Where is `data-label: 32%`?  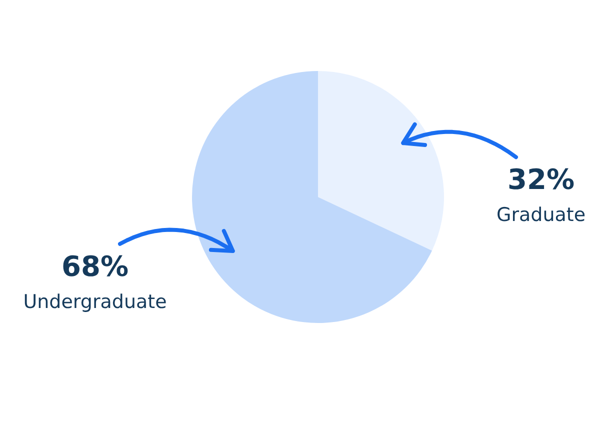 data-label: 32% is located at coordinates (541, 179).